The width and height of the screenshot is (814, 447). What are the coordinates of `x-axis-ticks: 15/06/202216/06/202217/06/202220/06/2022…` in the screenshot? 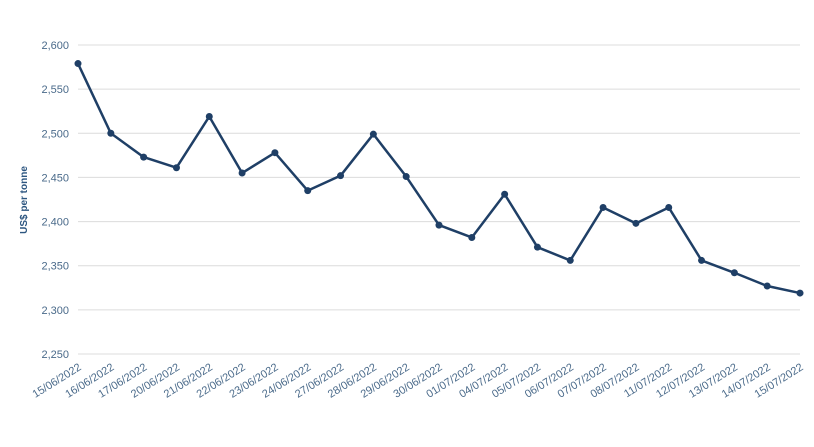 It's located at (418, 380).